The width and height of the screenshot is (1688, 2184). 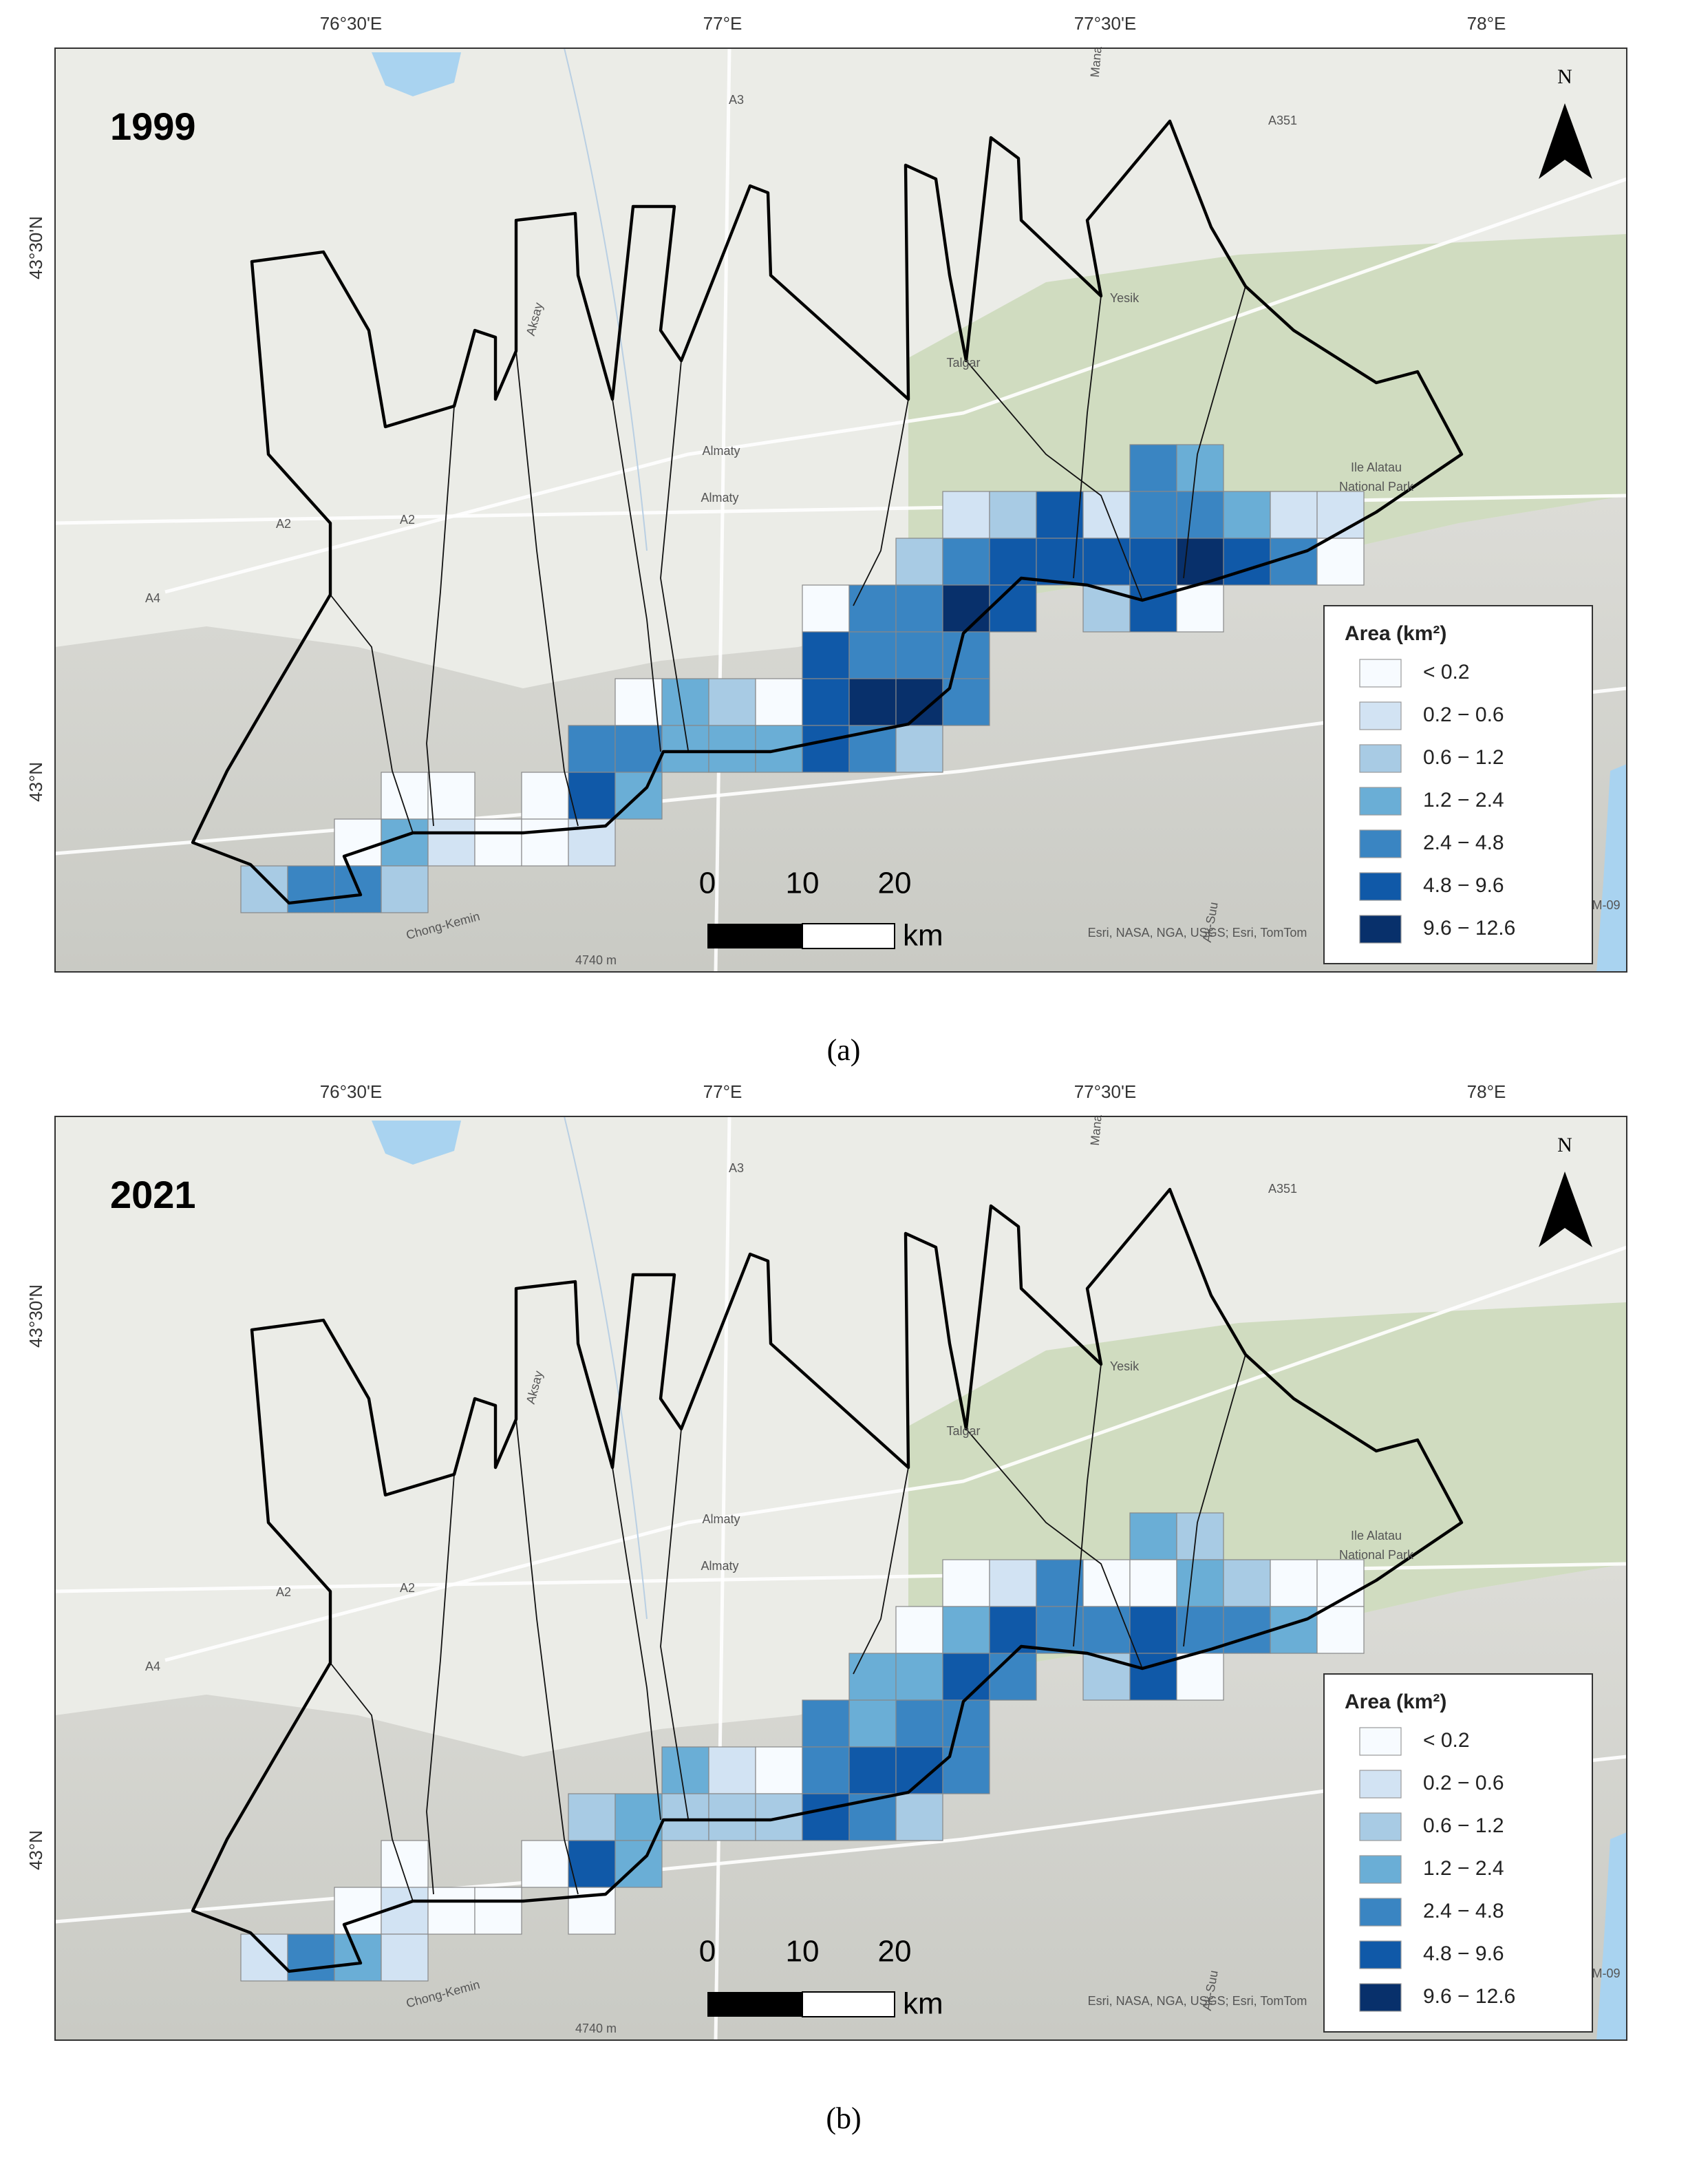 I want to click on panel-year: 2021, so click(x=153, y=1194).